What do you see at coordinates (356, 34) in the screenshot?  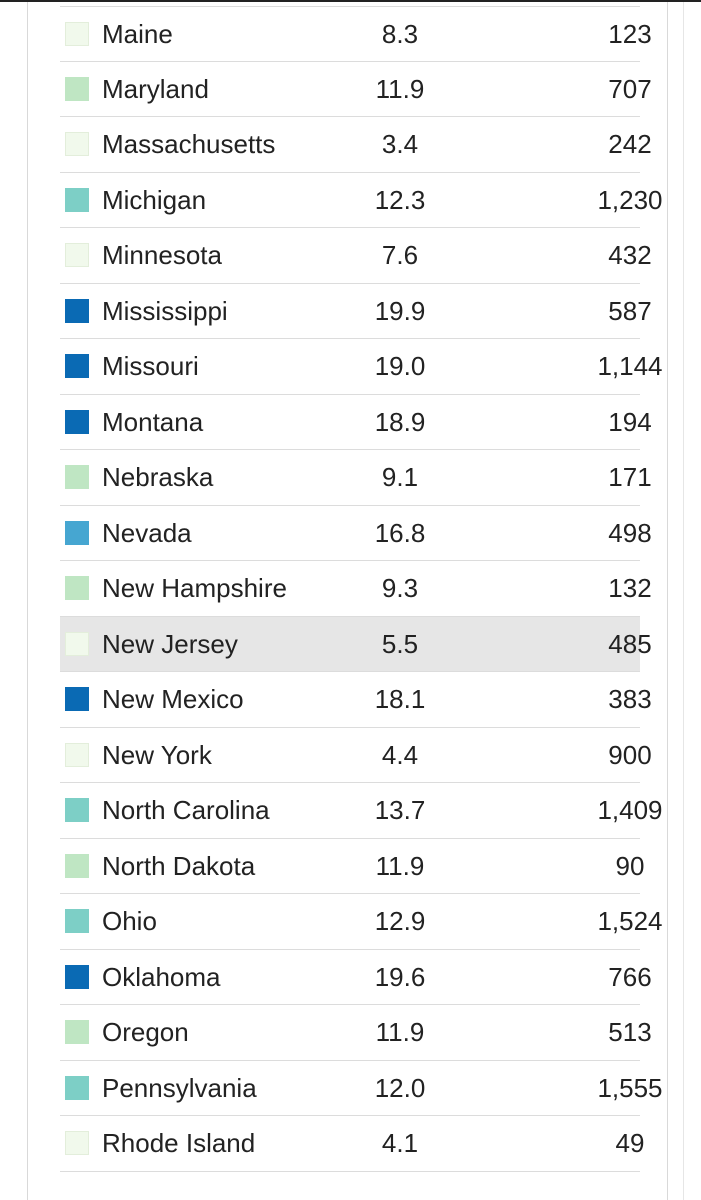 I see `table-row: Maine 8.3 123` at bounding box center [356, 34].